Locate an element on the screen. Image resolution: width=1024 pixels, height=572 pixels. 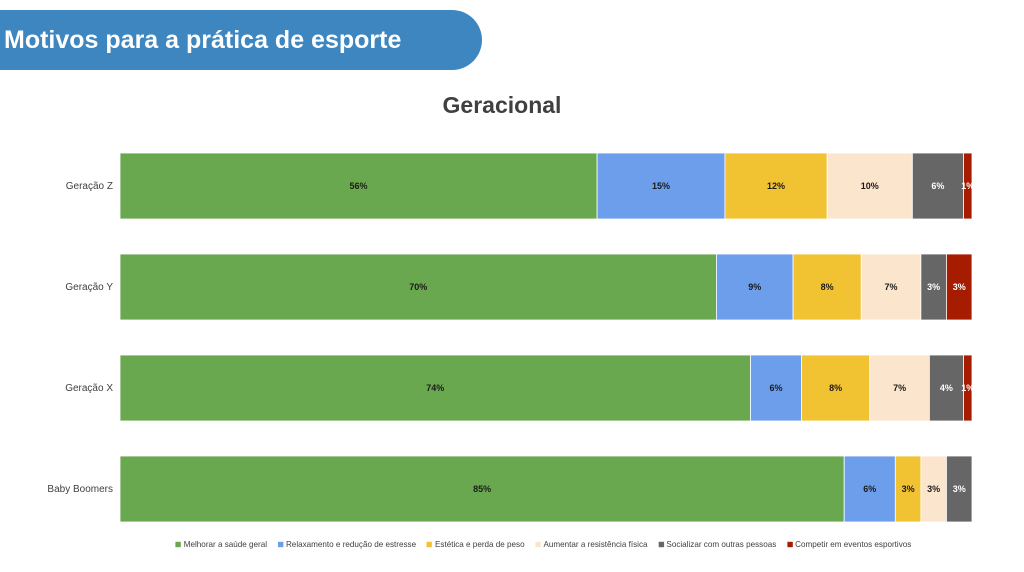
data-label: 15% is located at coordinates (661, 186).